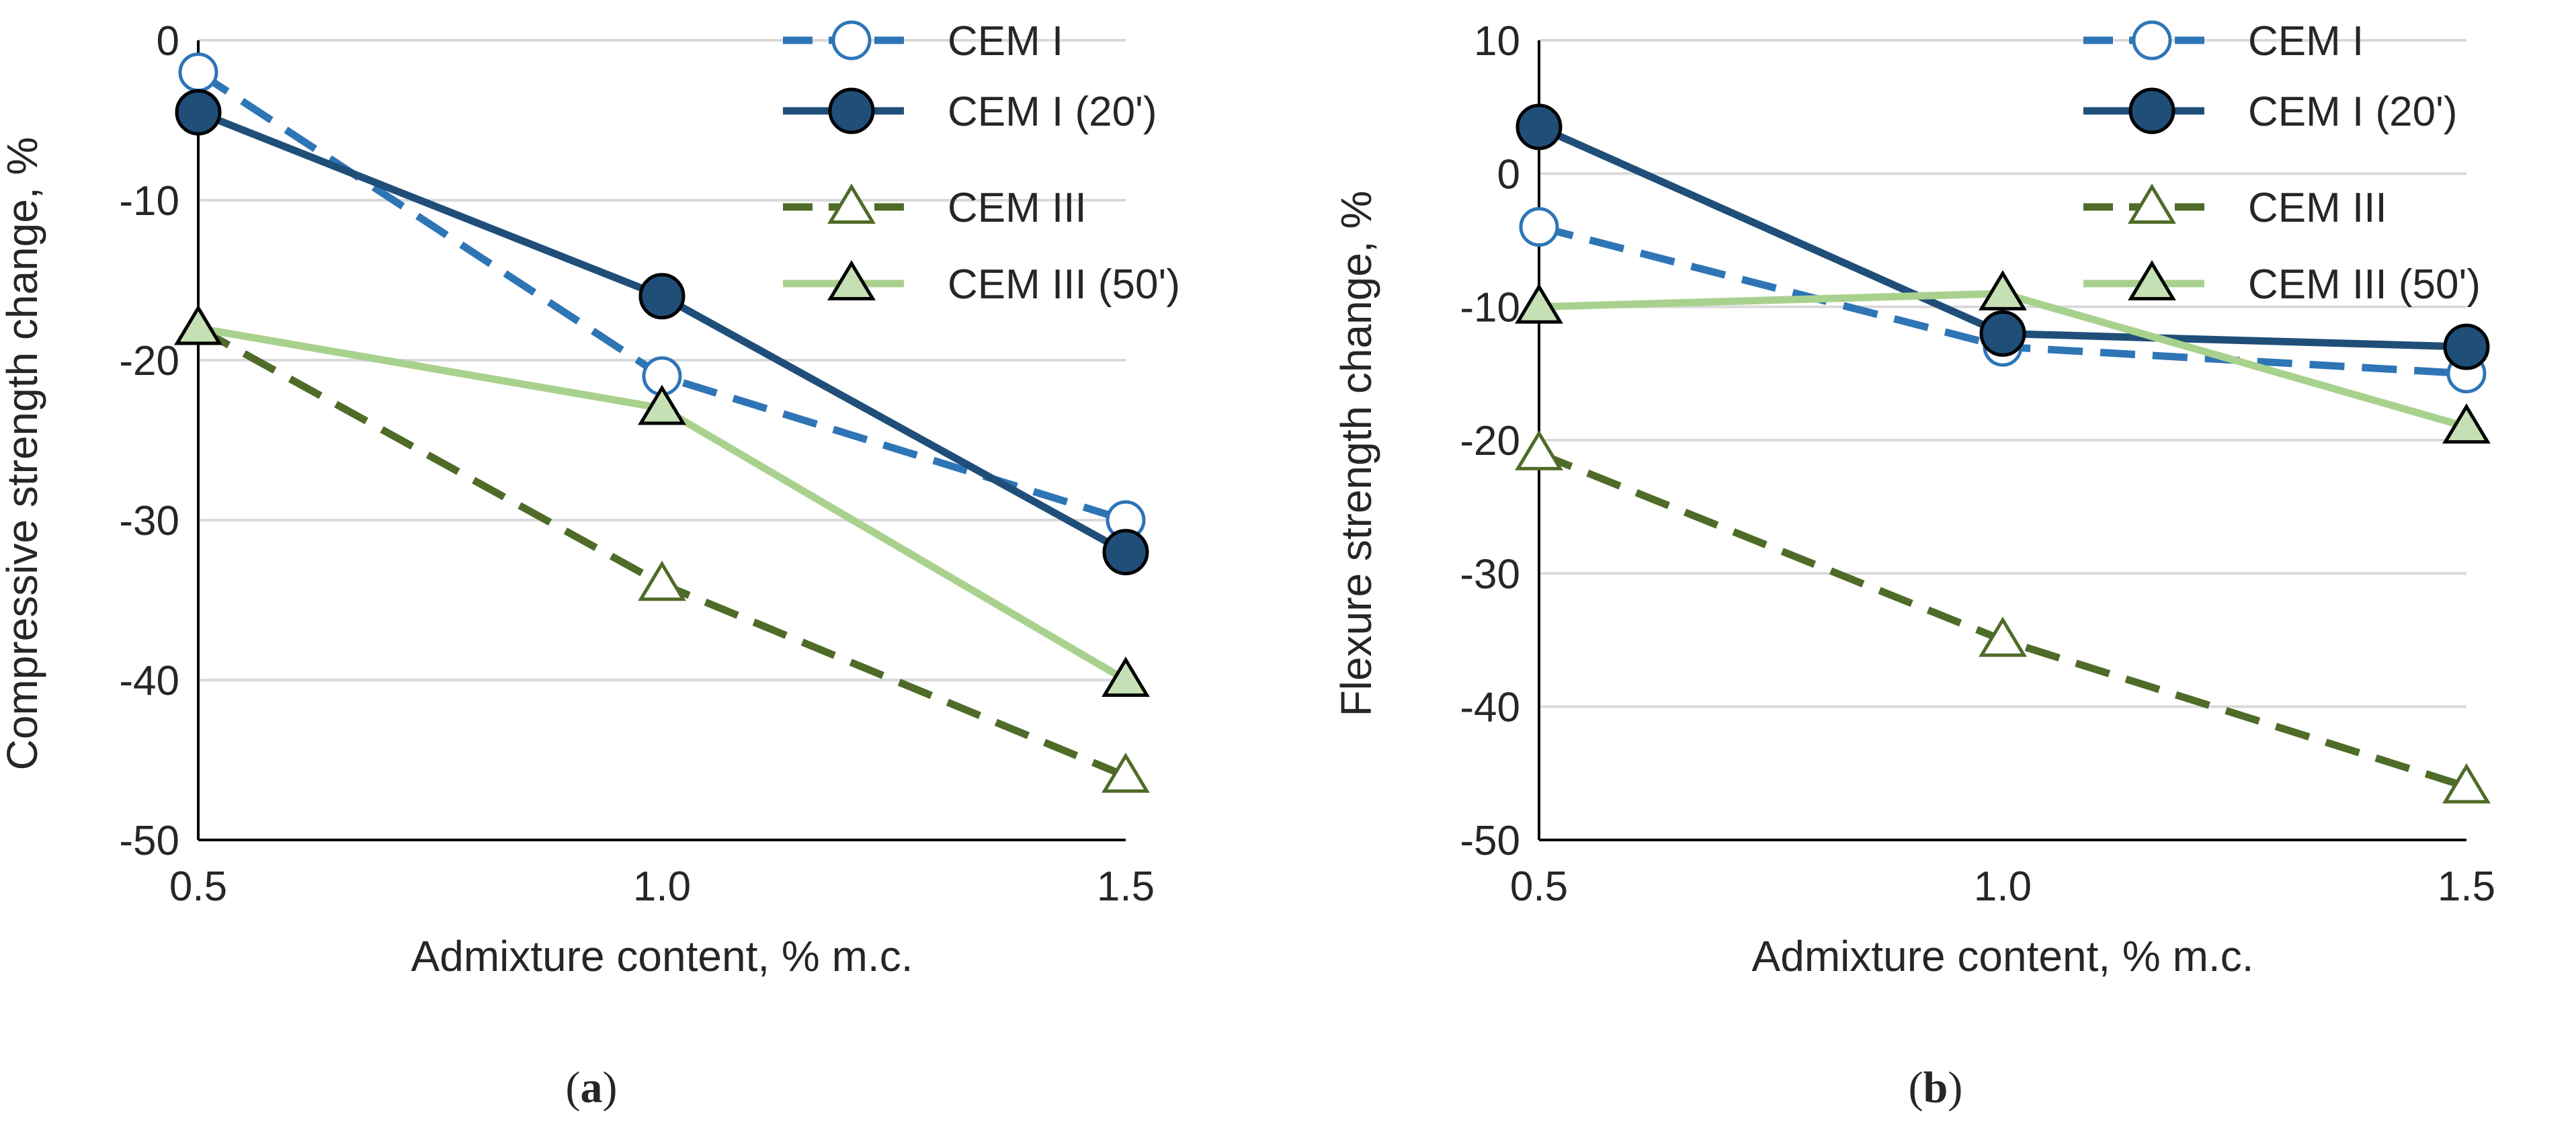 The width and height of the screenshot is (2576, 1141). Describe the element at coordinates (23, 454) in the screenshot. I see `y-axis-title: Compressive strength change, %` at that location.